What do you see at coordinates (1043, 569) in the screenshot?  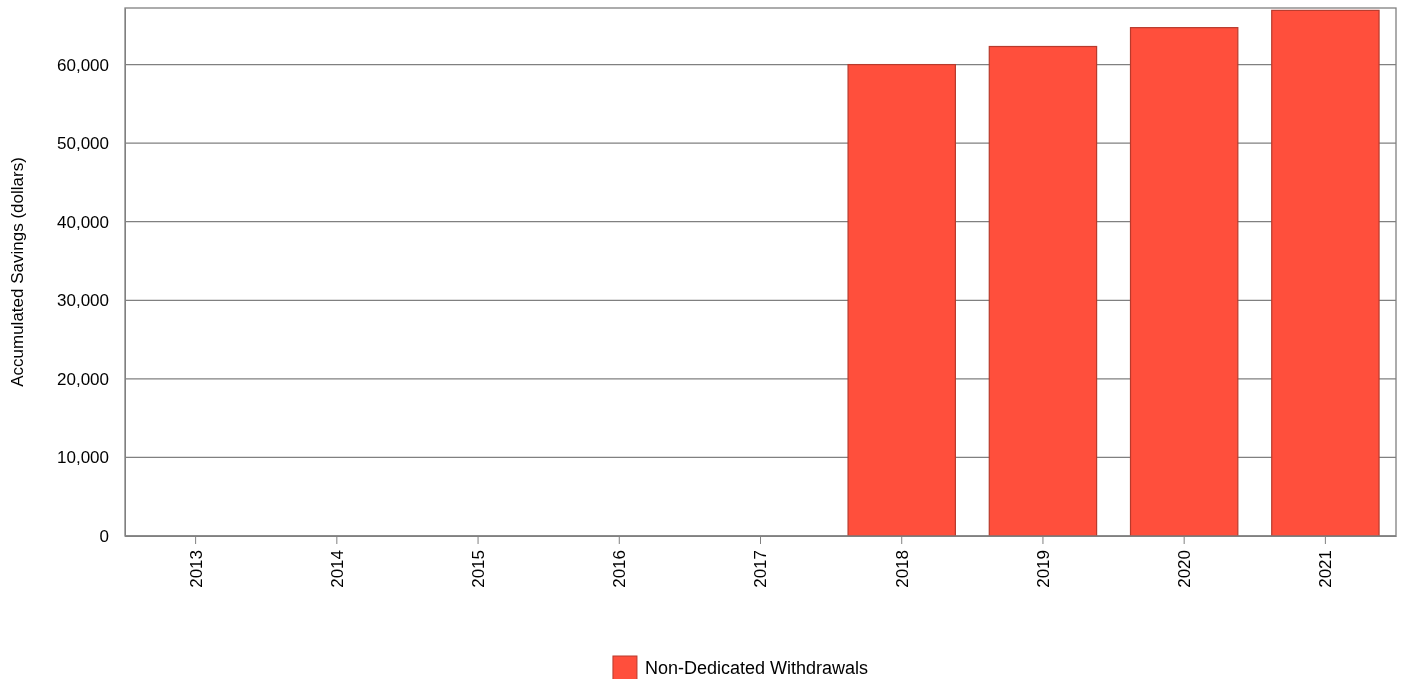 I see `x-tick-label: 2019` at bounding box center [1043, 569].